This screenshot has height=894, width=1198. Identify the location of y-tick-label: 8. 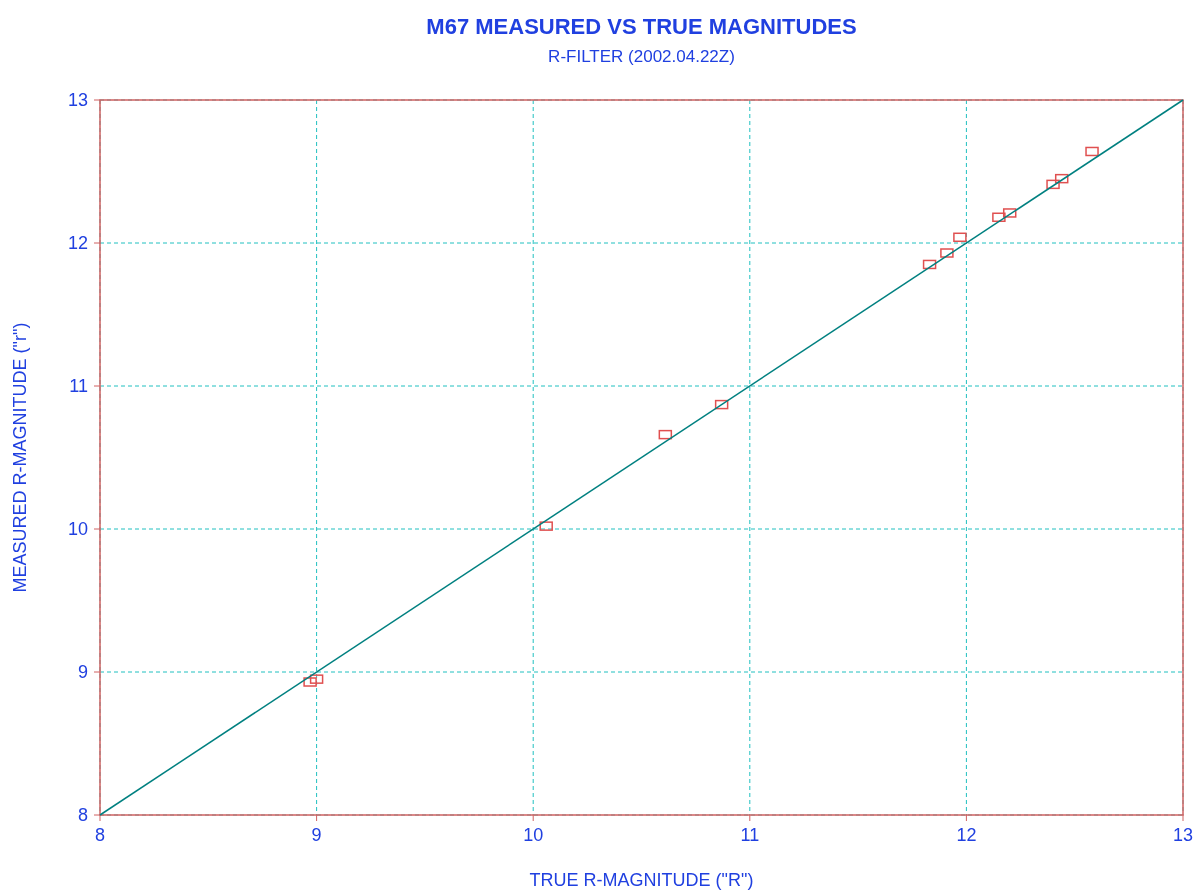
(82, 815).